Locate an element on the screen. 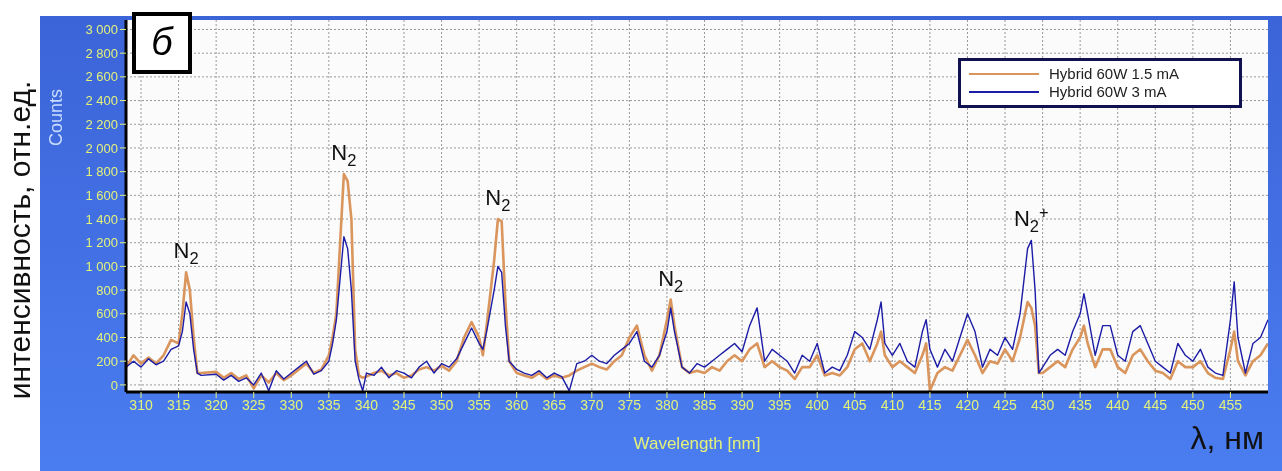 The image size is (1282, 471). x-tick-label: 310 is located at coordinates (141, 404).